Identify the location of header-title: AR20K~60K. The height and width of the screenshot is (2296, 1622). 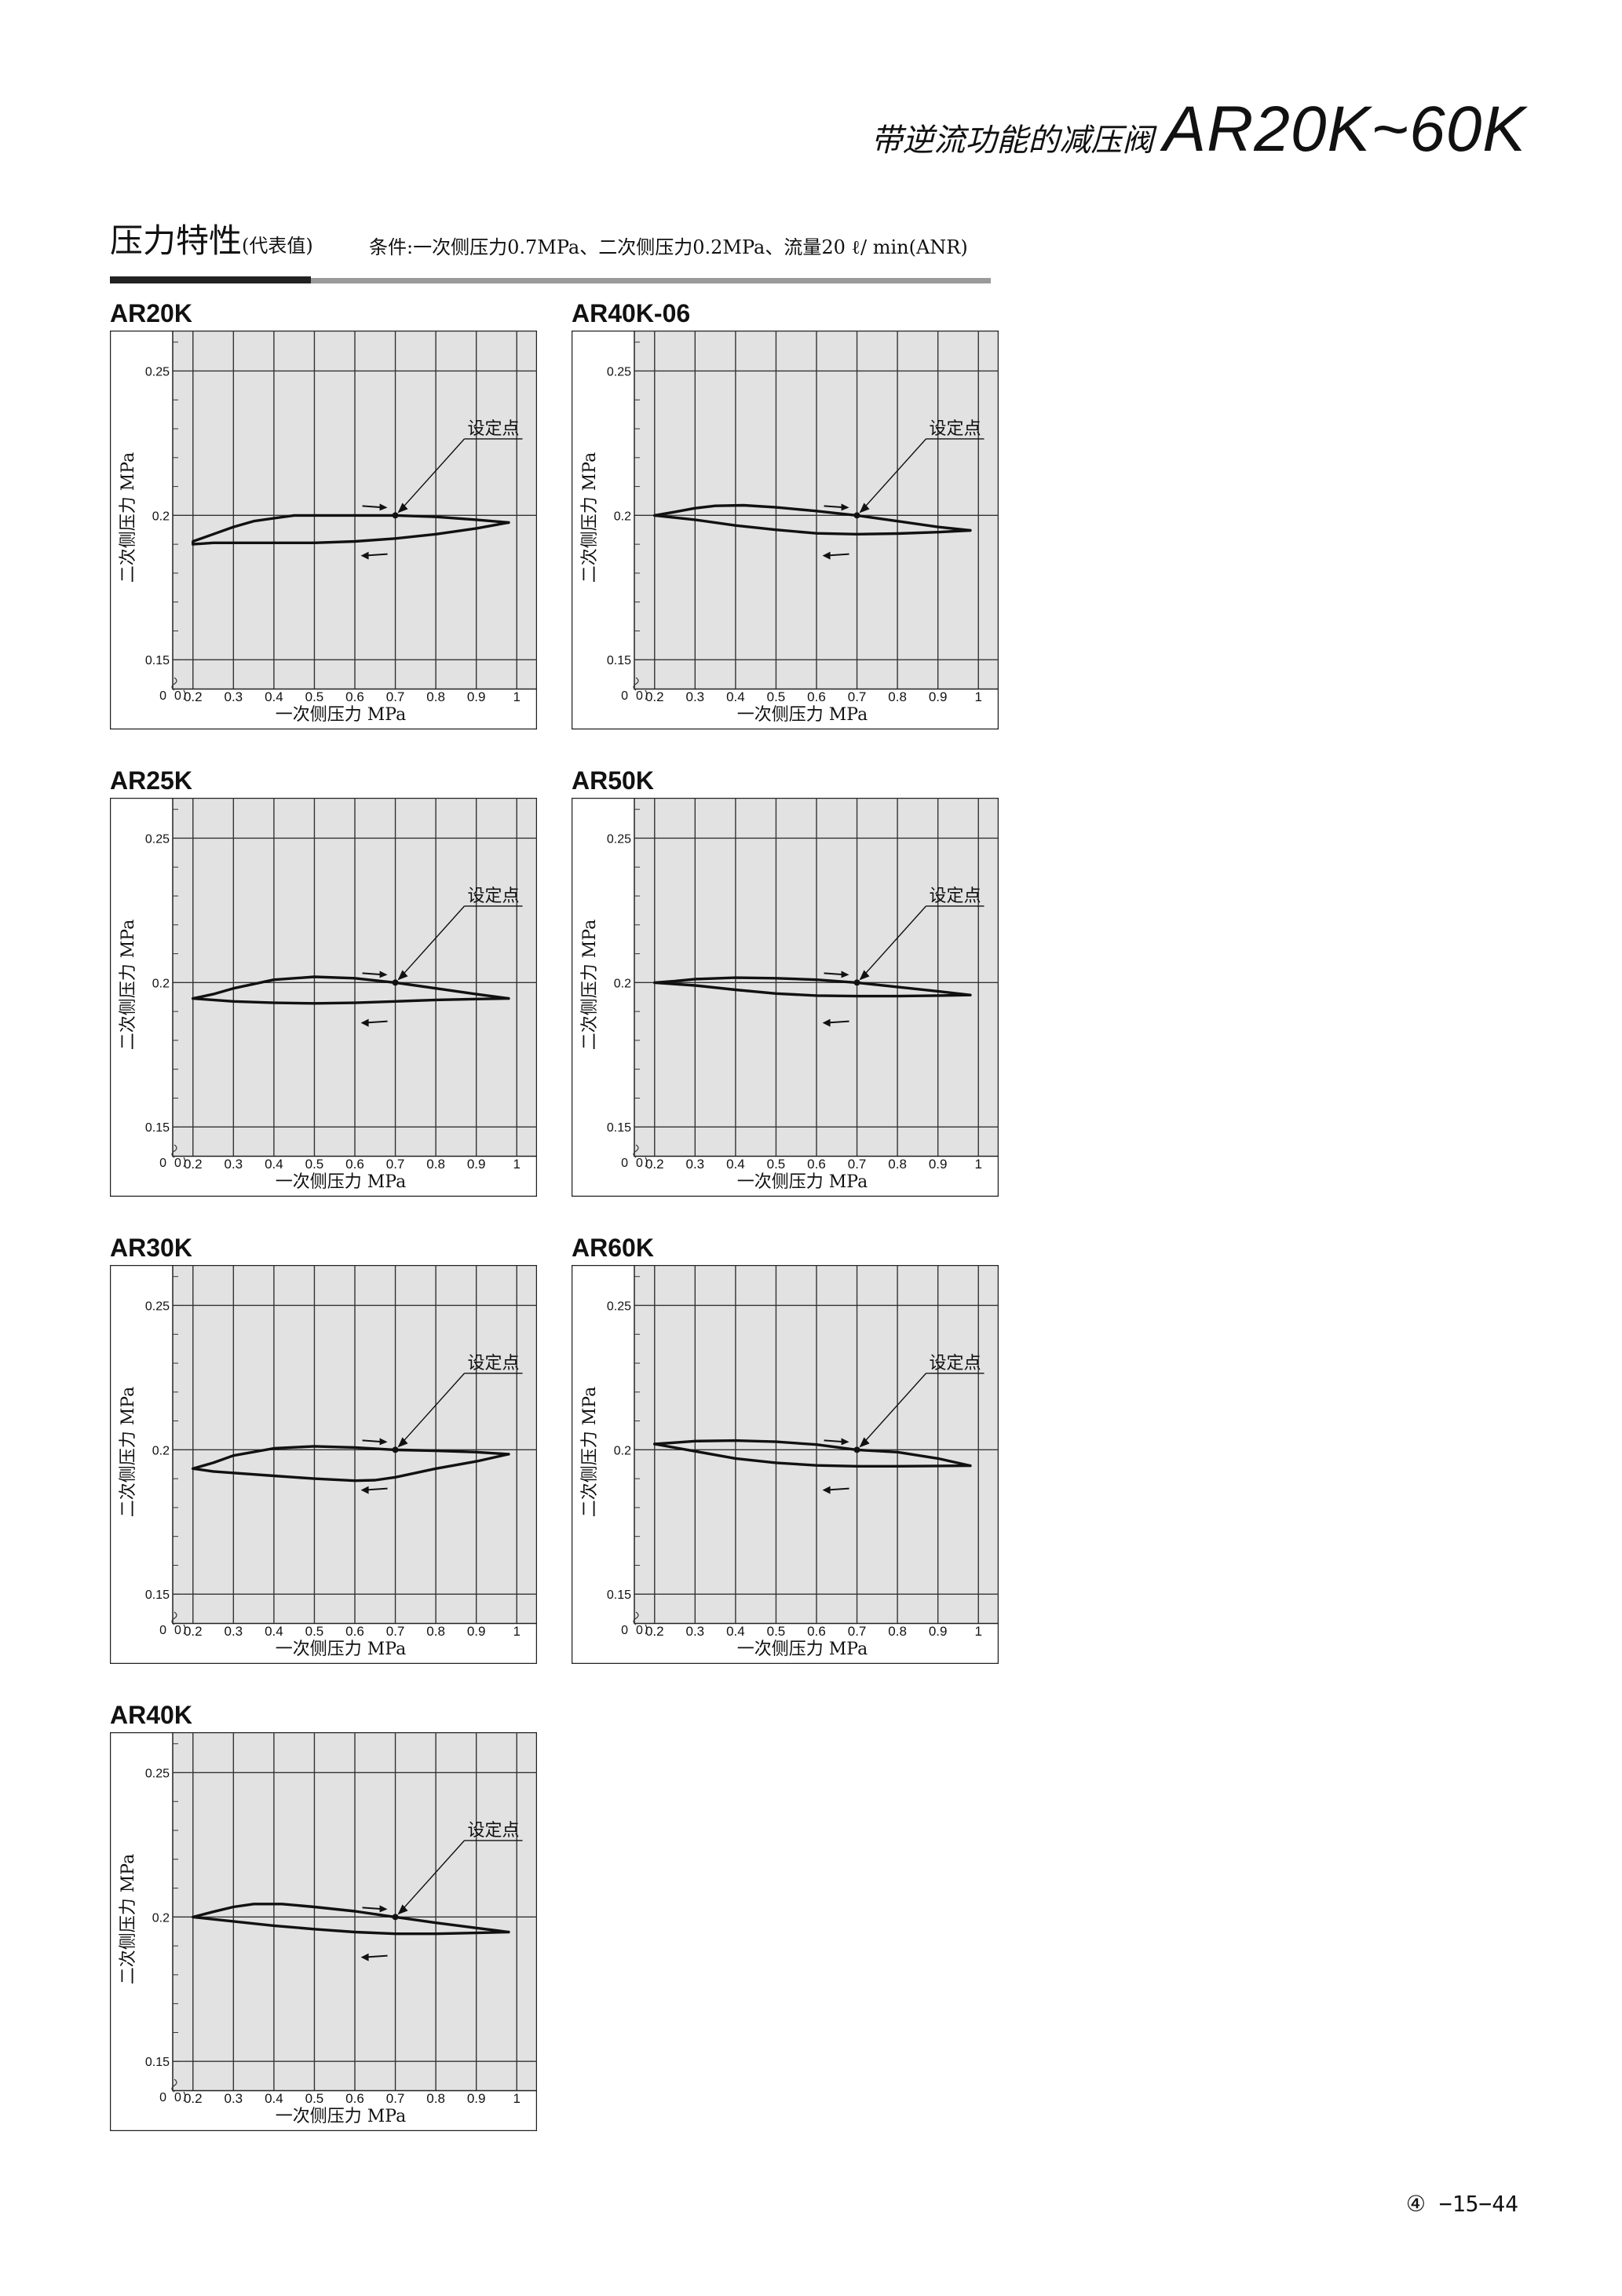
(1344, 129).